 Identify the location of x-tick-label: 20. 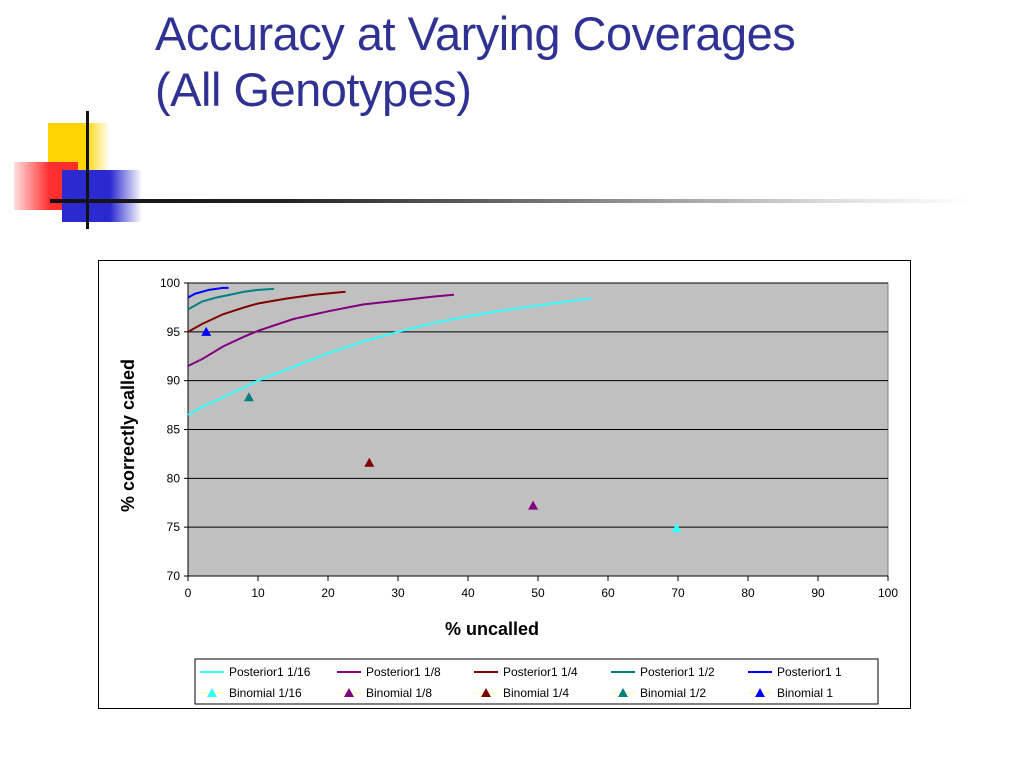
(328, 593).